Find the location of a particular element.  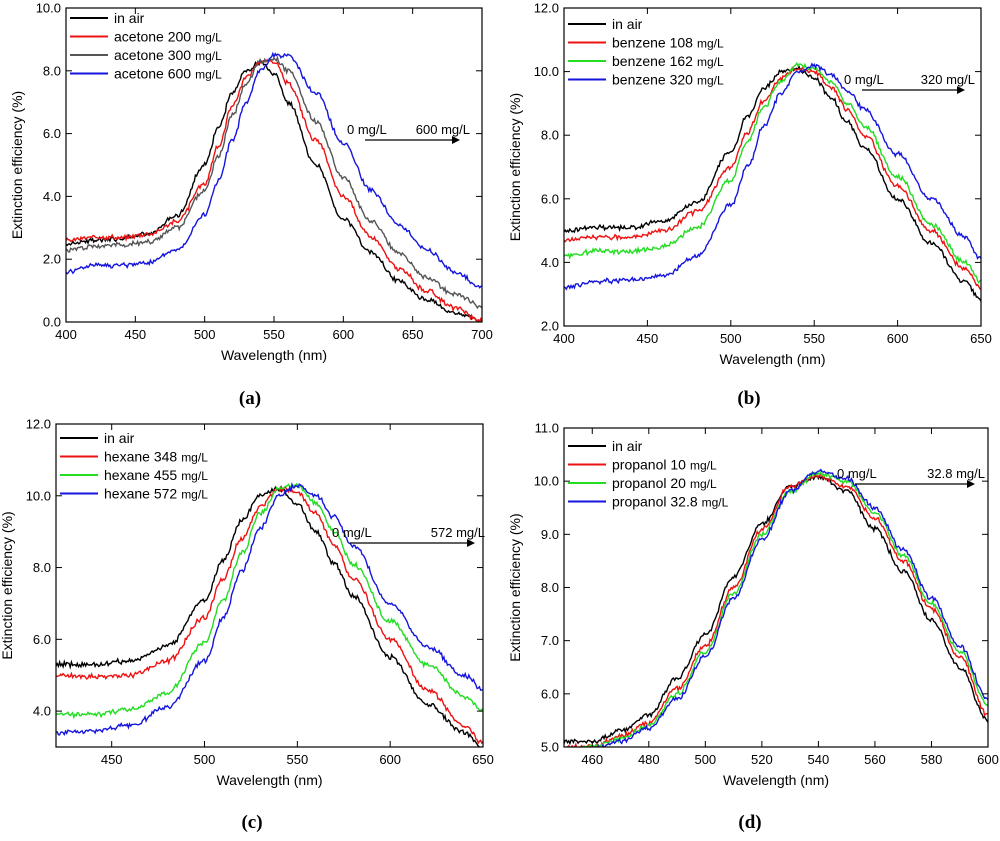

legend-entry: propanol 32.8 mg/L is located at coordinates (670, 502).